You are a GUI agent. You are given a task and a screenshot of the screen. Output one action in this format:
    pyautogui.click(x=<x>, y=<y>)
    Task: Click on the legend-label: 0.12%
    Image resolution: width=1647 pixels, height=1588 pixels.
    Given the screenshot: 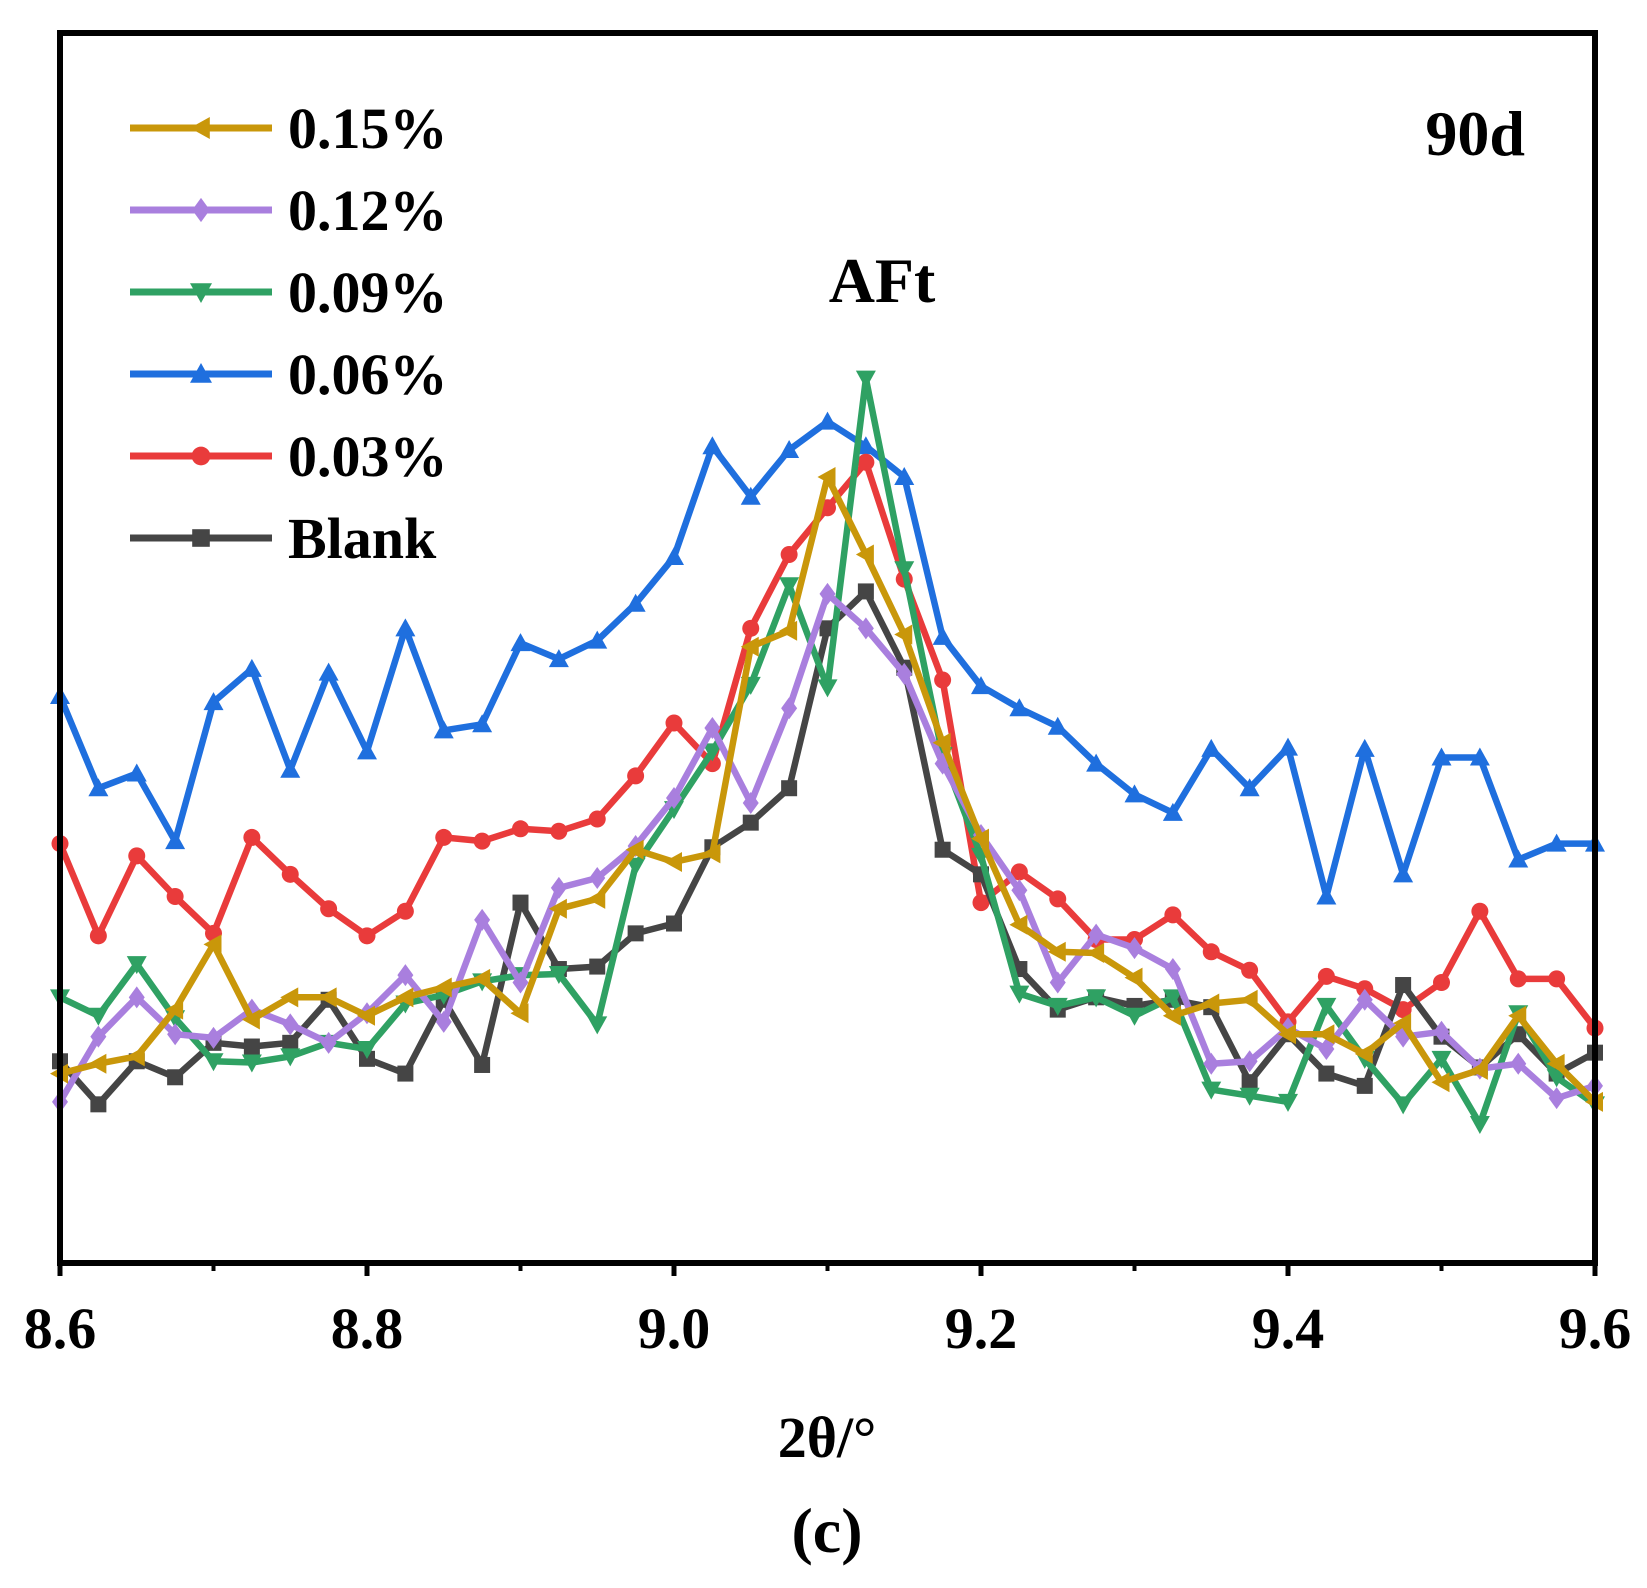 What is the action you would take?
    pyautogui.click(x=368, y=210)
    